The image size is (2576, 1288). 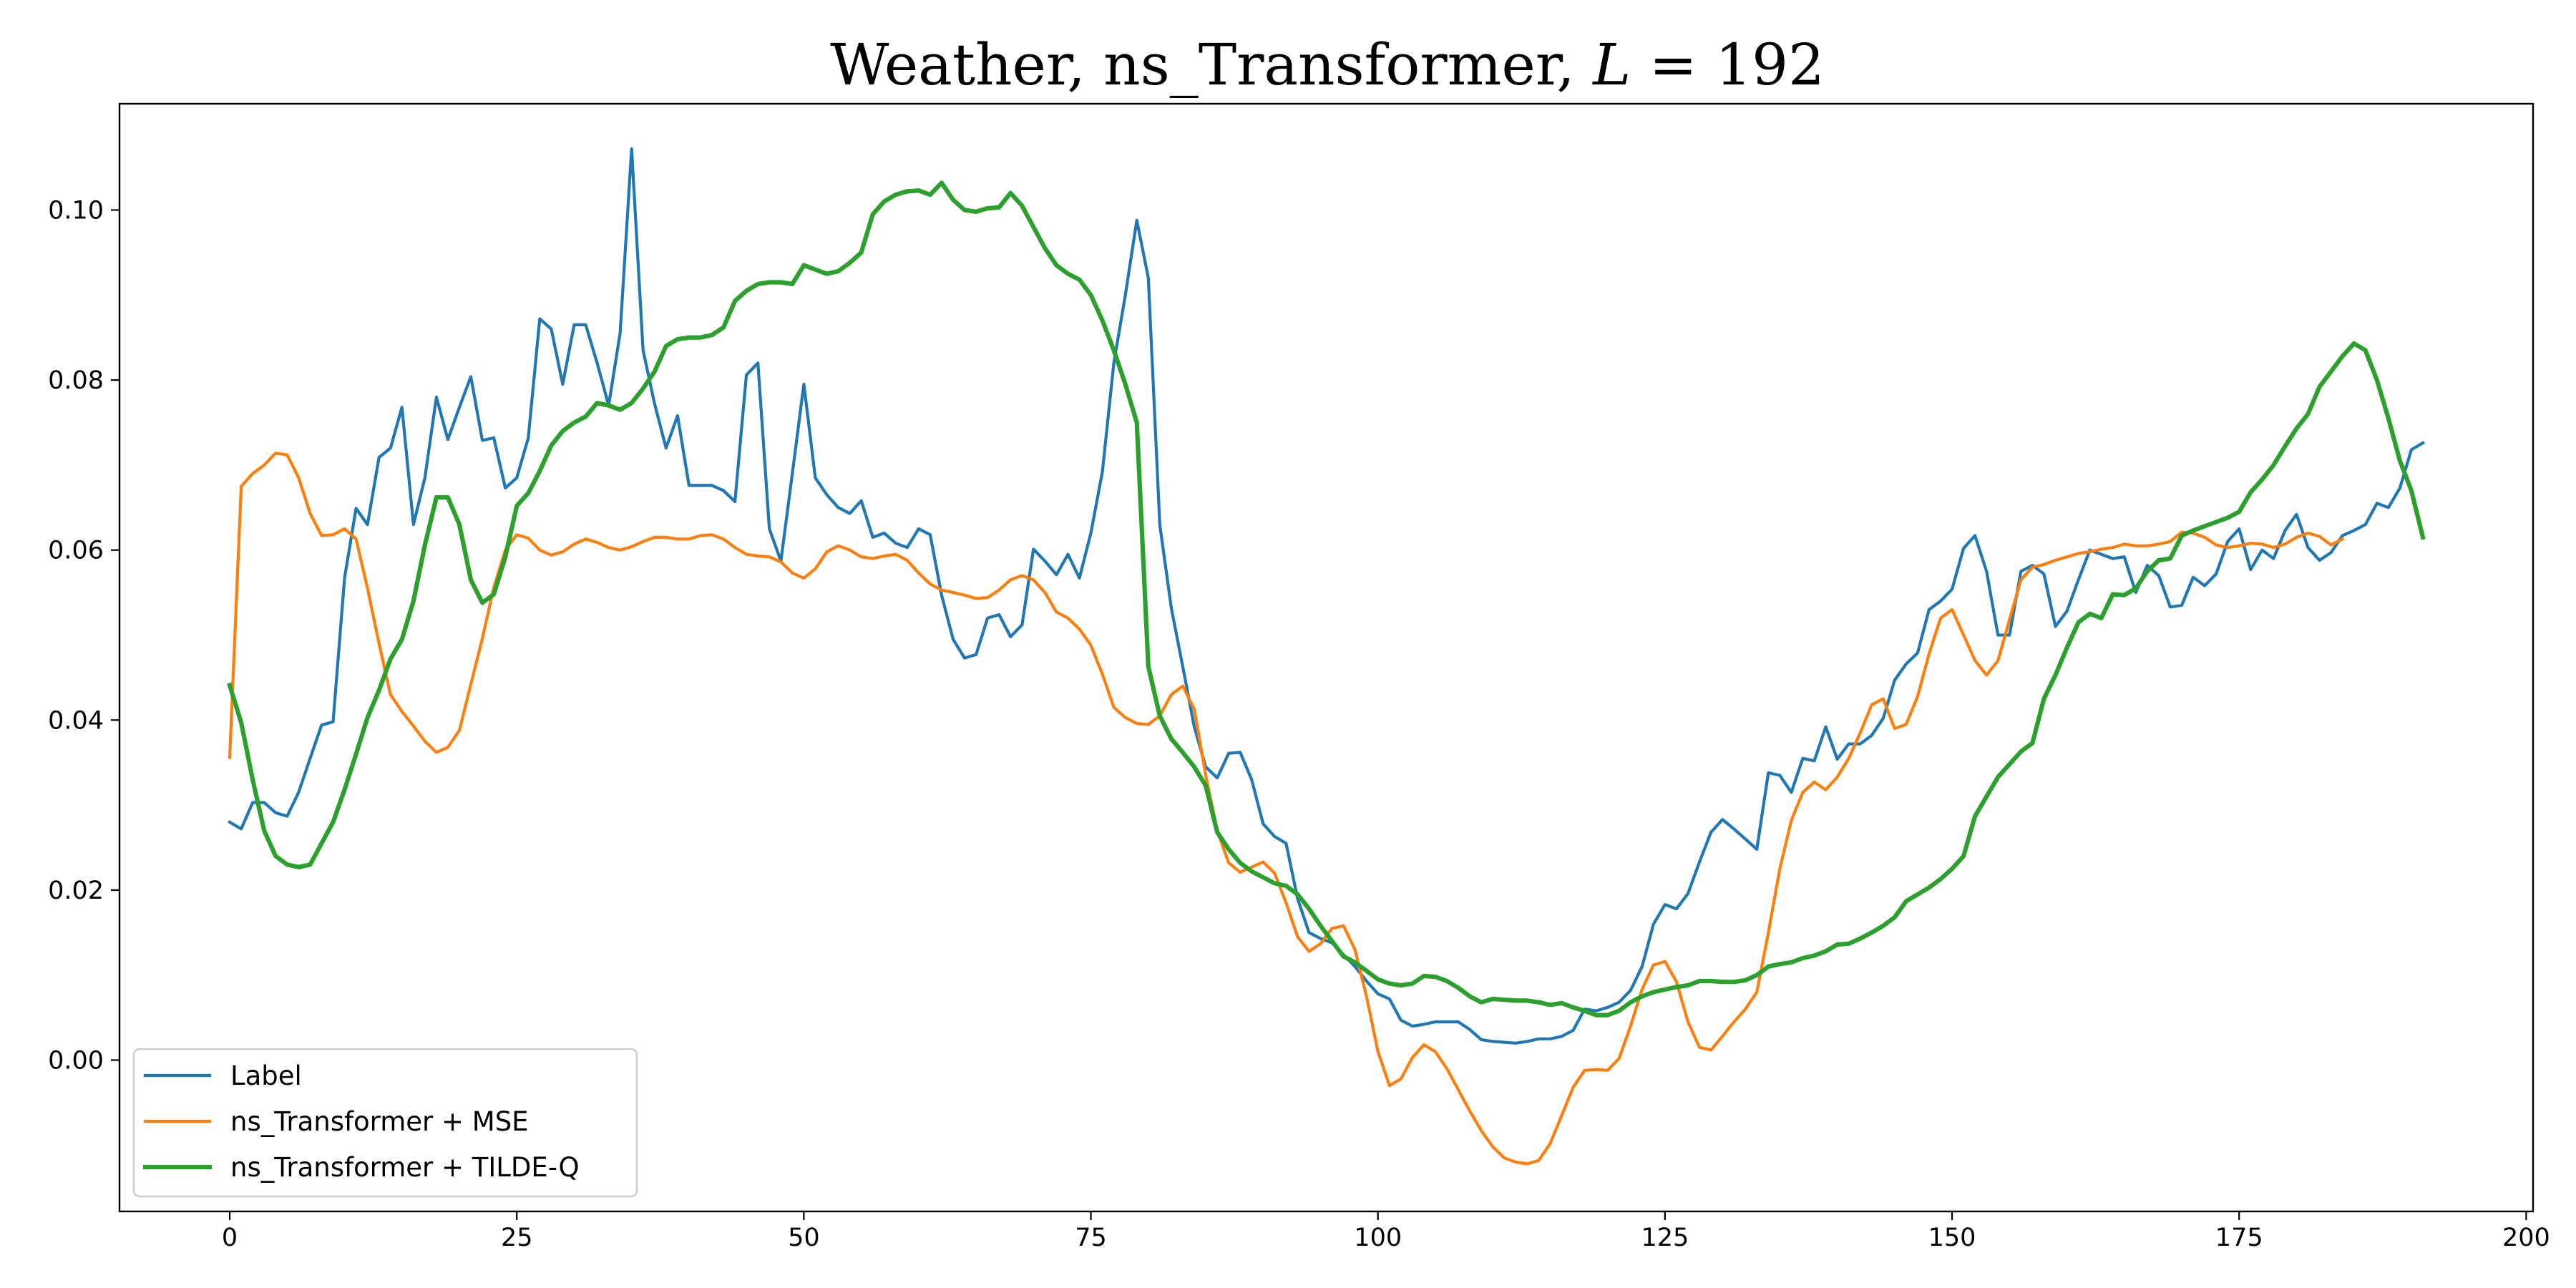 What do you see at coordinates (2526, 1238) in the screenshot?
I see `x-tick-label: 200` at bounding box center [2526, 1238].